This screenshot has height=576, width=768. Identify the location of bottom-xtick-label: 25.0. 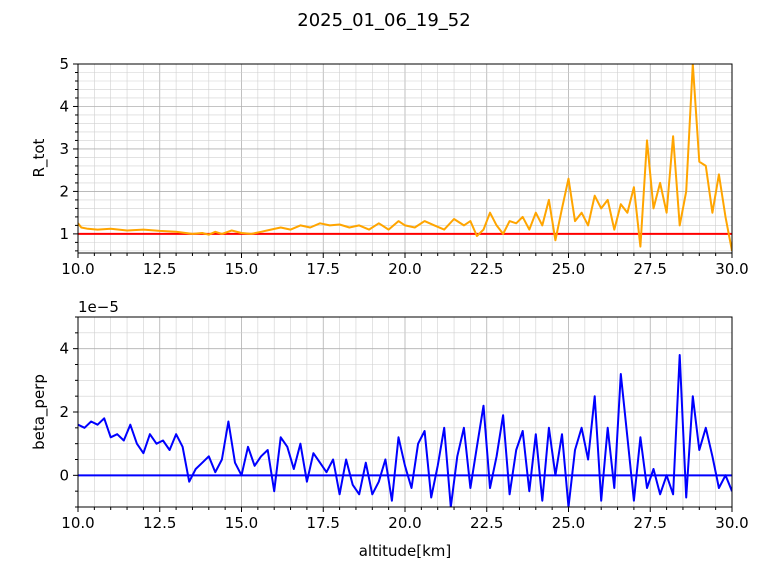
(568, 523).